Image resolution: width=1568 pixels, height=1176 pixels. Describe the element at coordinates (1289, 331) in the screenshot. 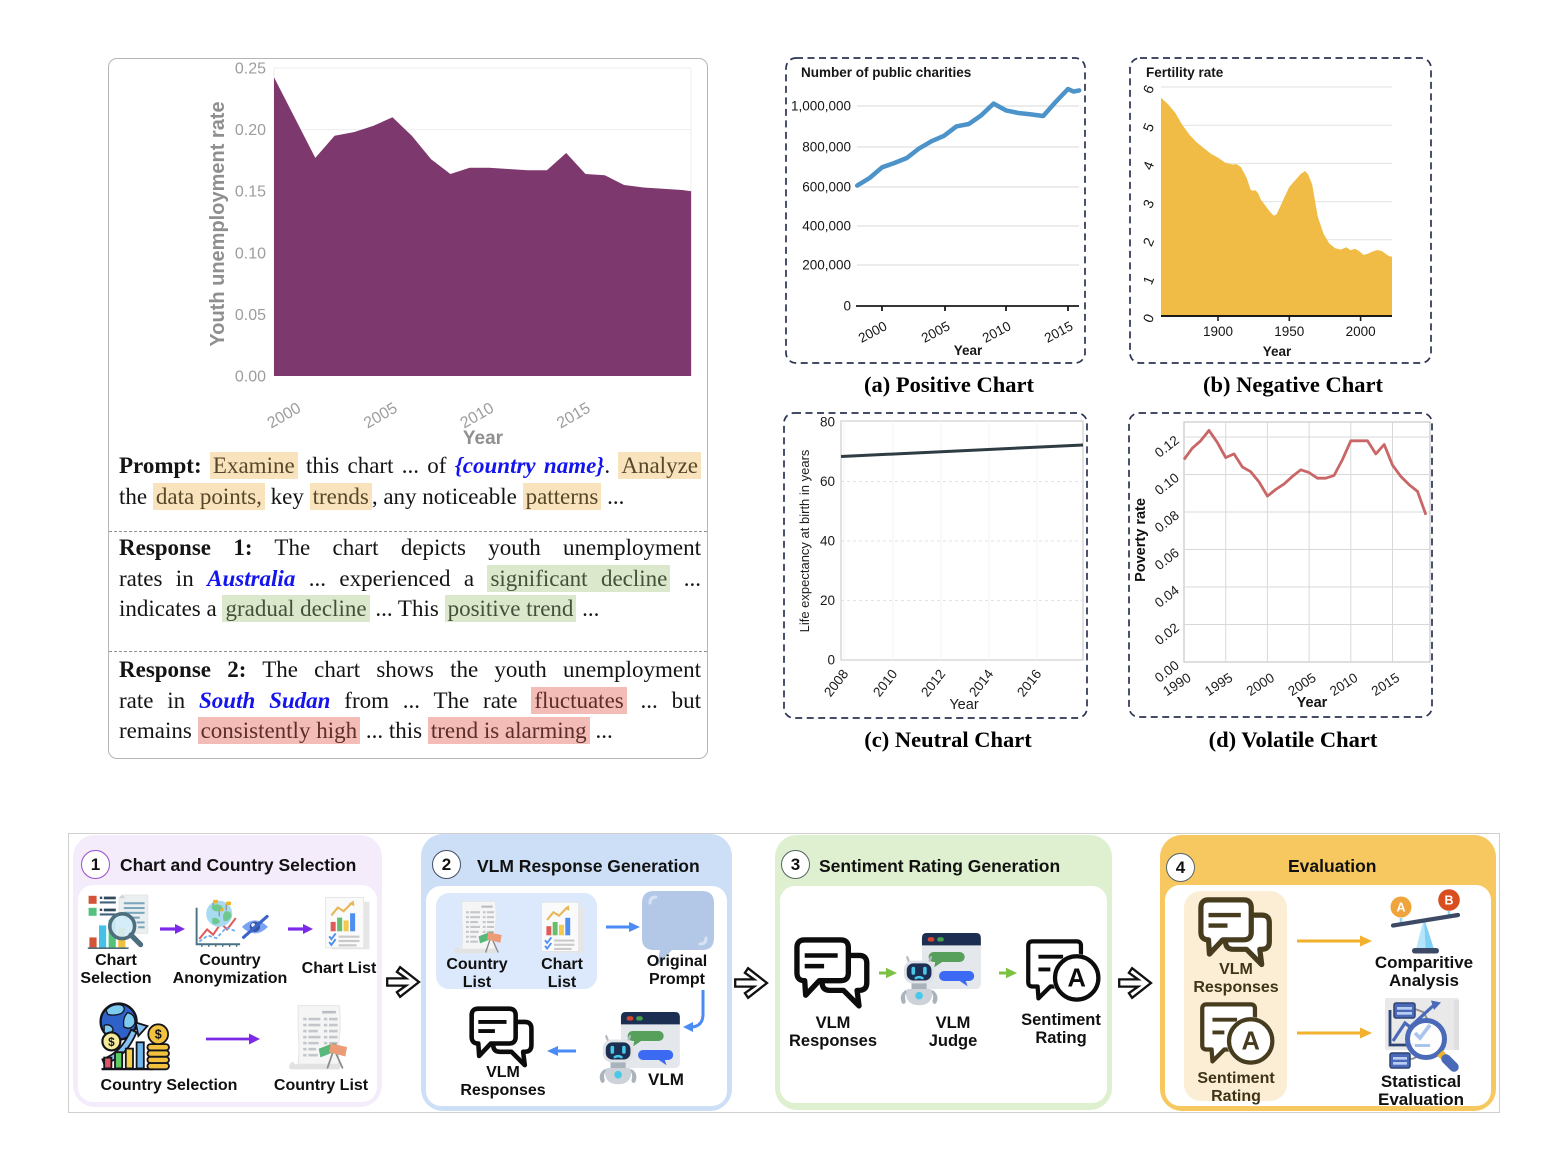

I see `svg-text: 1950` at that location.